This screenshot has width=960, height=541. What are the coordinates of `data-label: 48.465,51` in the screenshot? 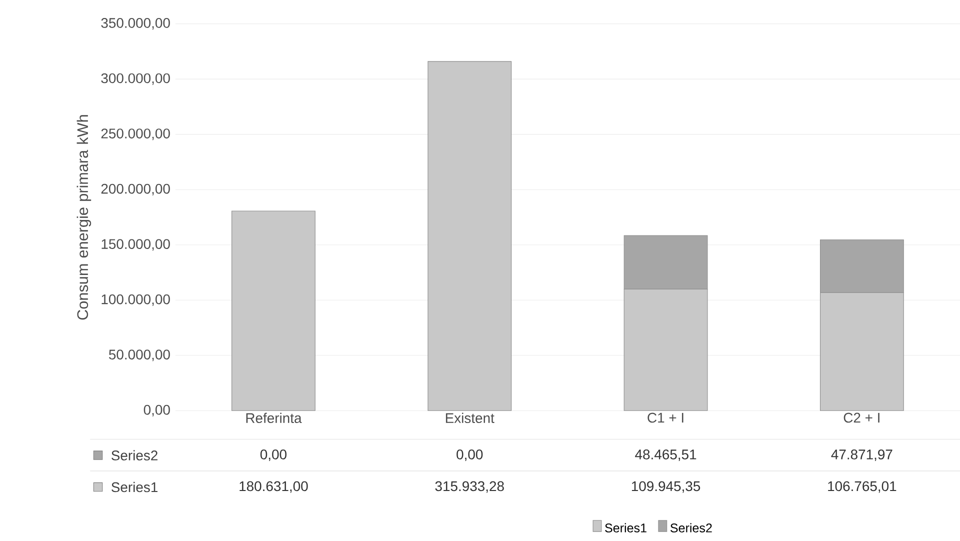 It's located at (665, 456).